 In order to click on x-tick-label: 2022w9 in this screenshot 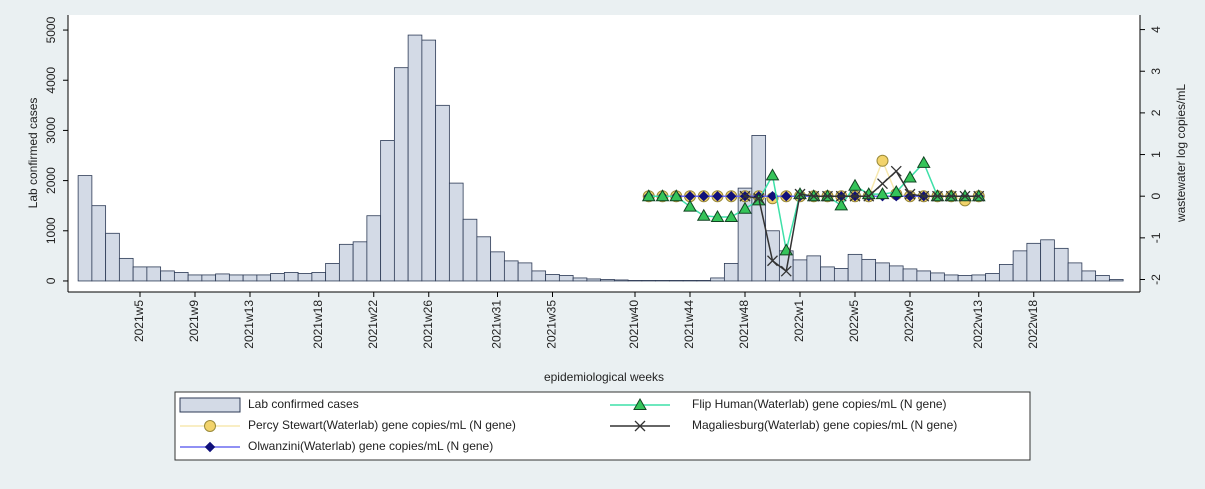, I will do `click(909, 321)`.